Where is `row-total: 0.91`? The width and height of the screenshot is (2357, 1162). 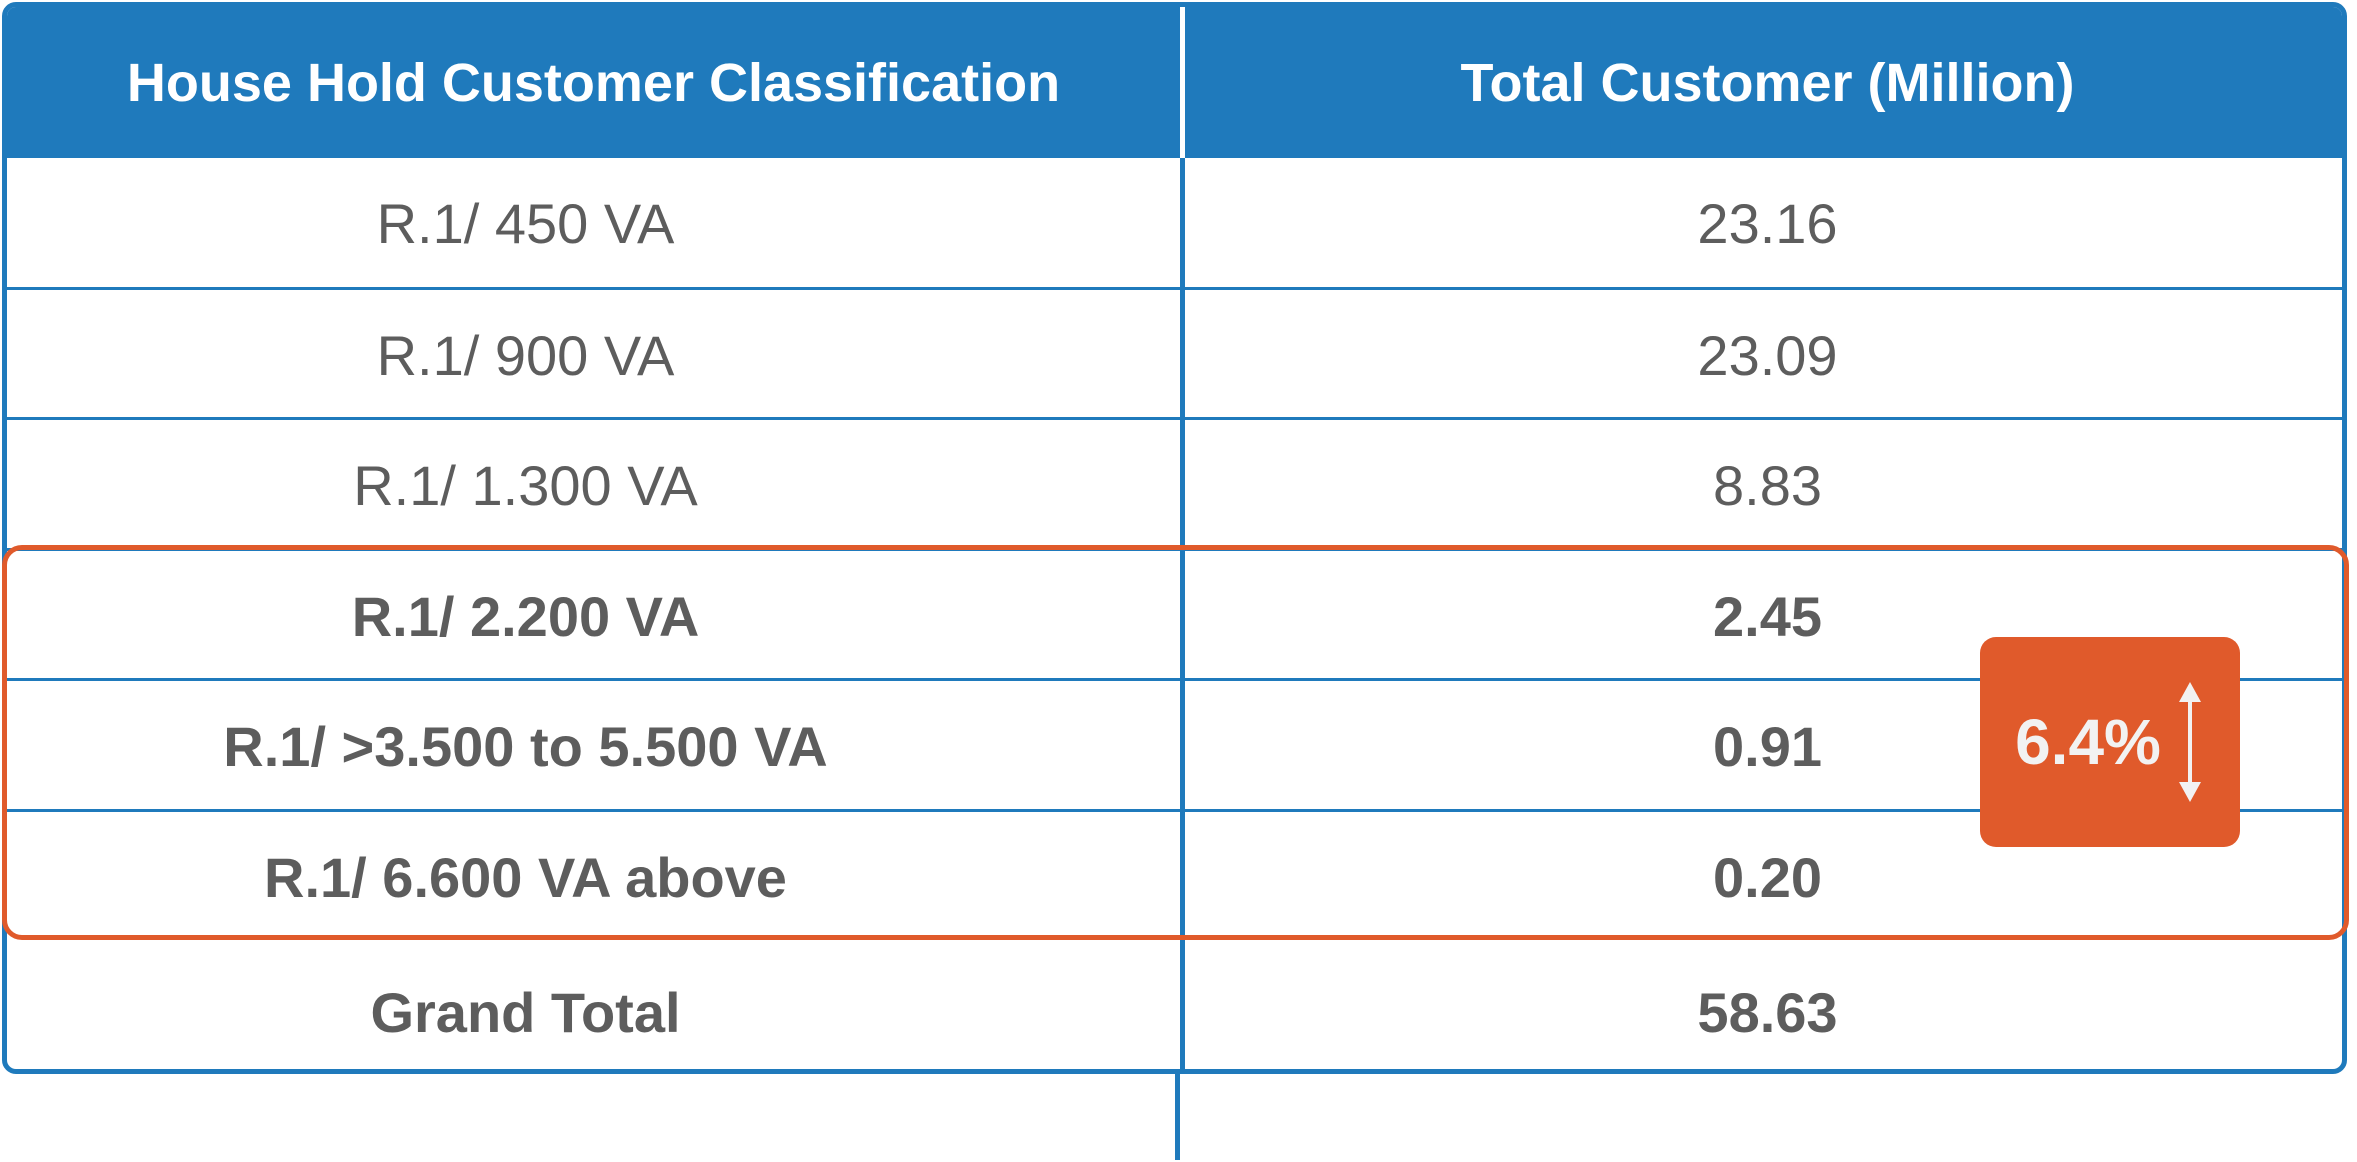
row-total: 0.91 is located at coordinates (1767, 746).